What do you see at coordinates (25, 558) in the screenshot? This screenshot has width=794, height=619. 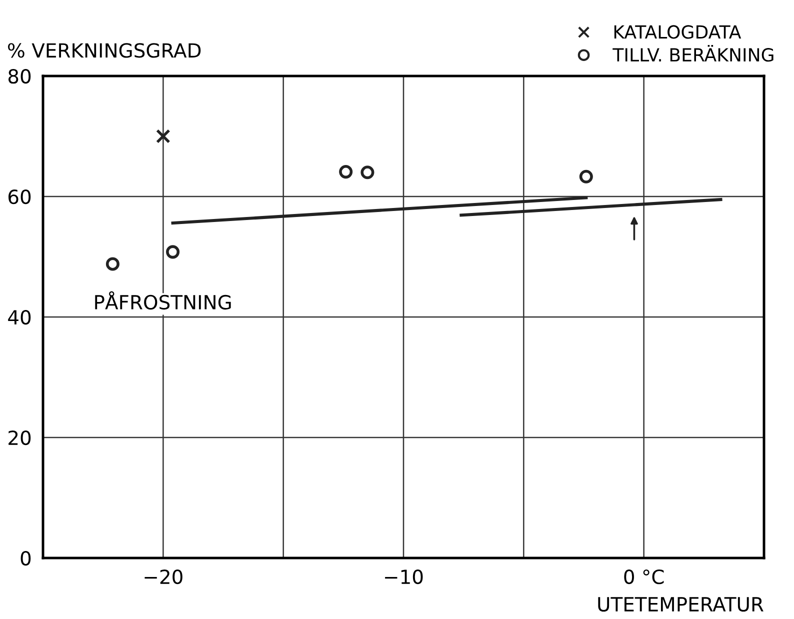 I see `y-tick-label: 0` at bounding box center [25, 558].